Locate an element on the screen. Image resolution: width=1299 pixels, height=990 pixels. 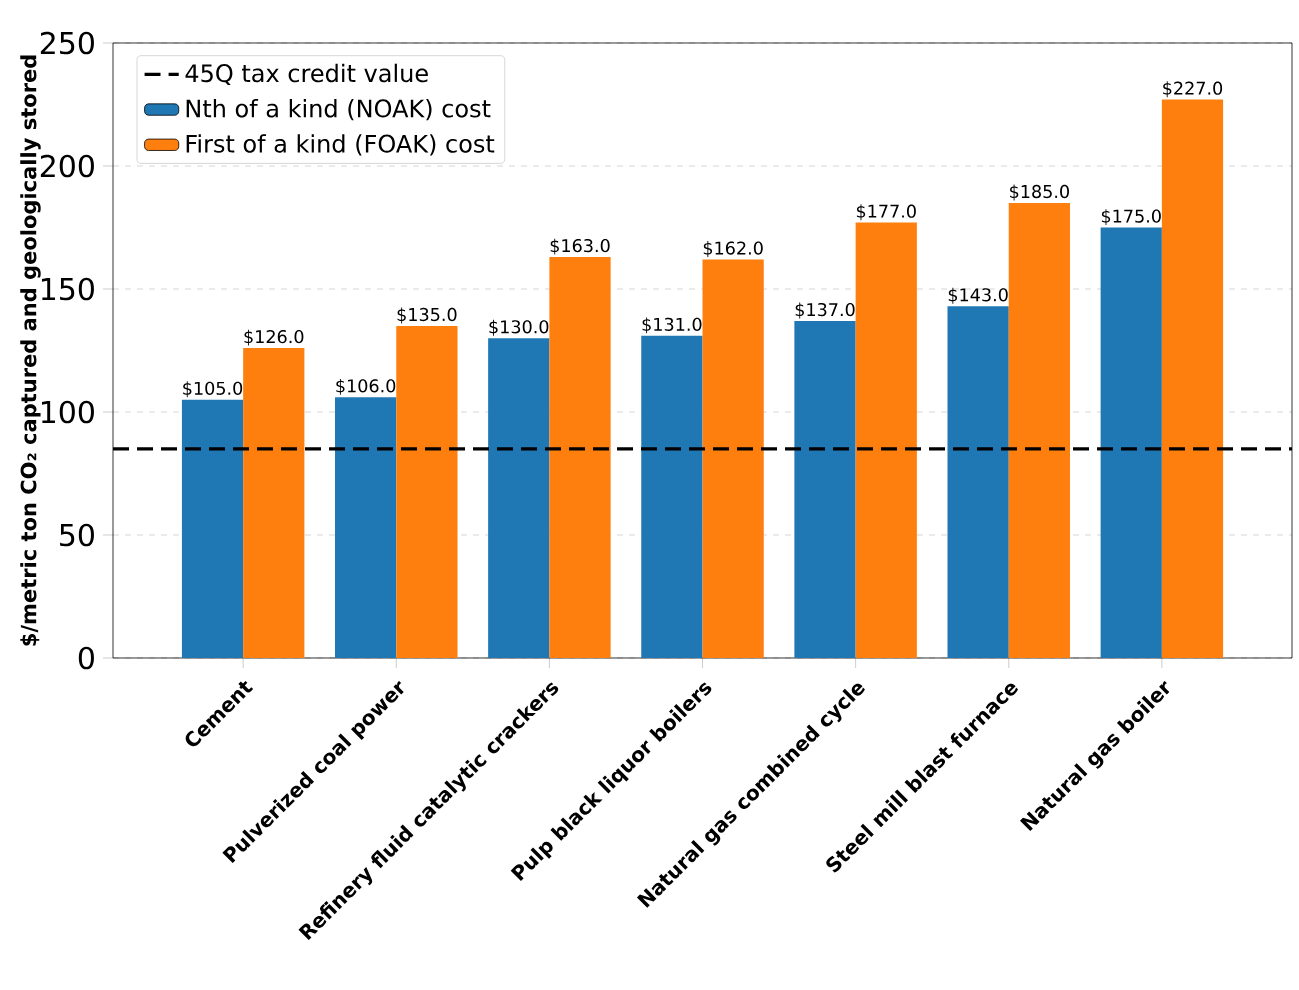
data-label: $126.0 is located at coordinates (274, 337).